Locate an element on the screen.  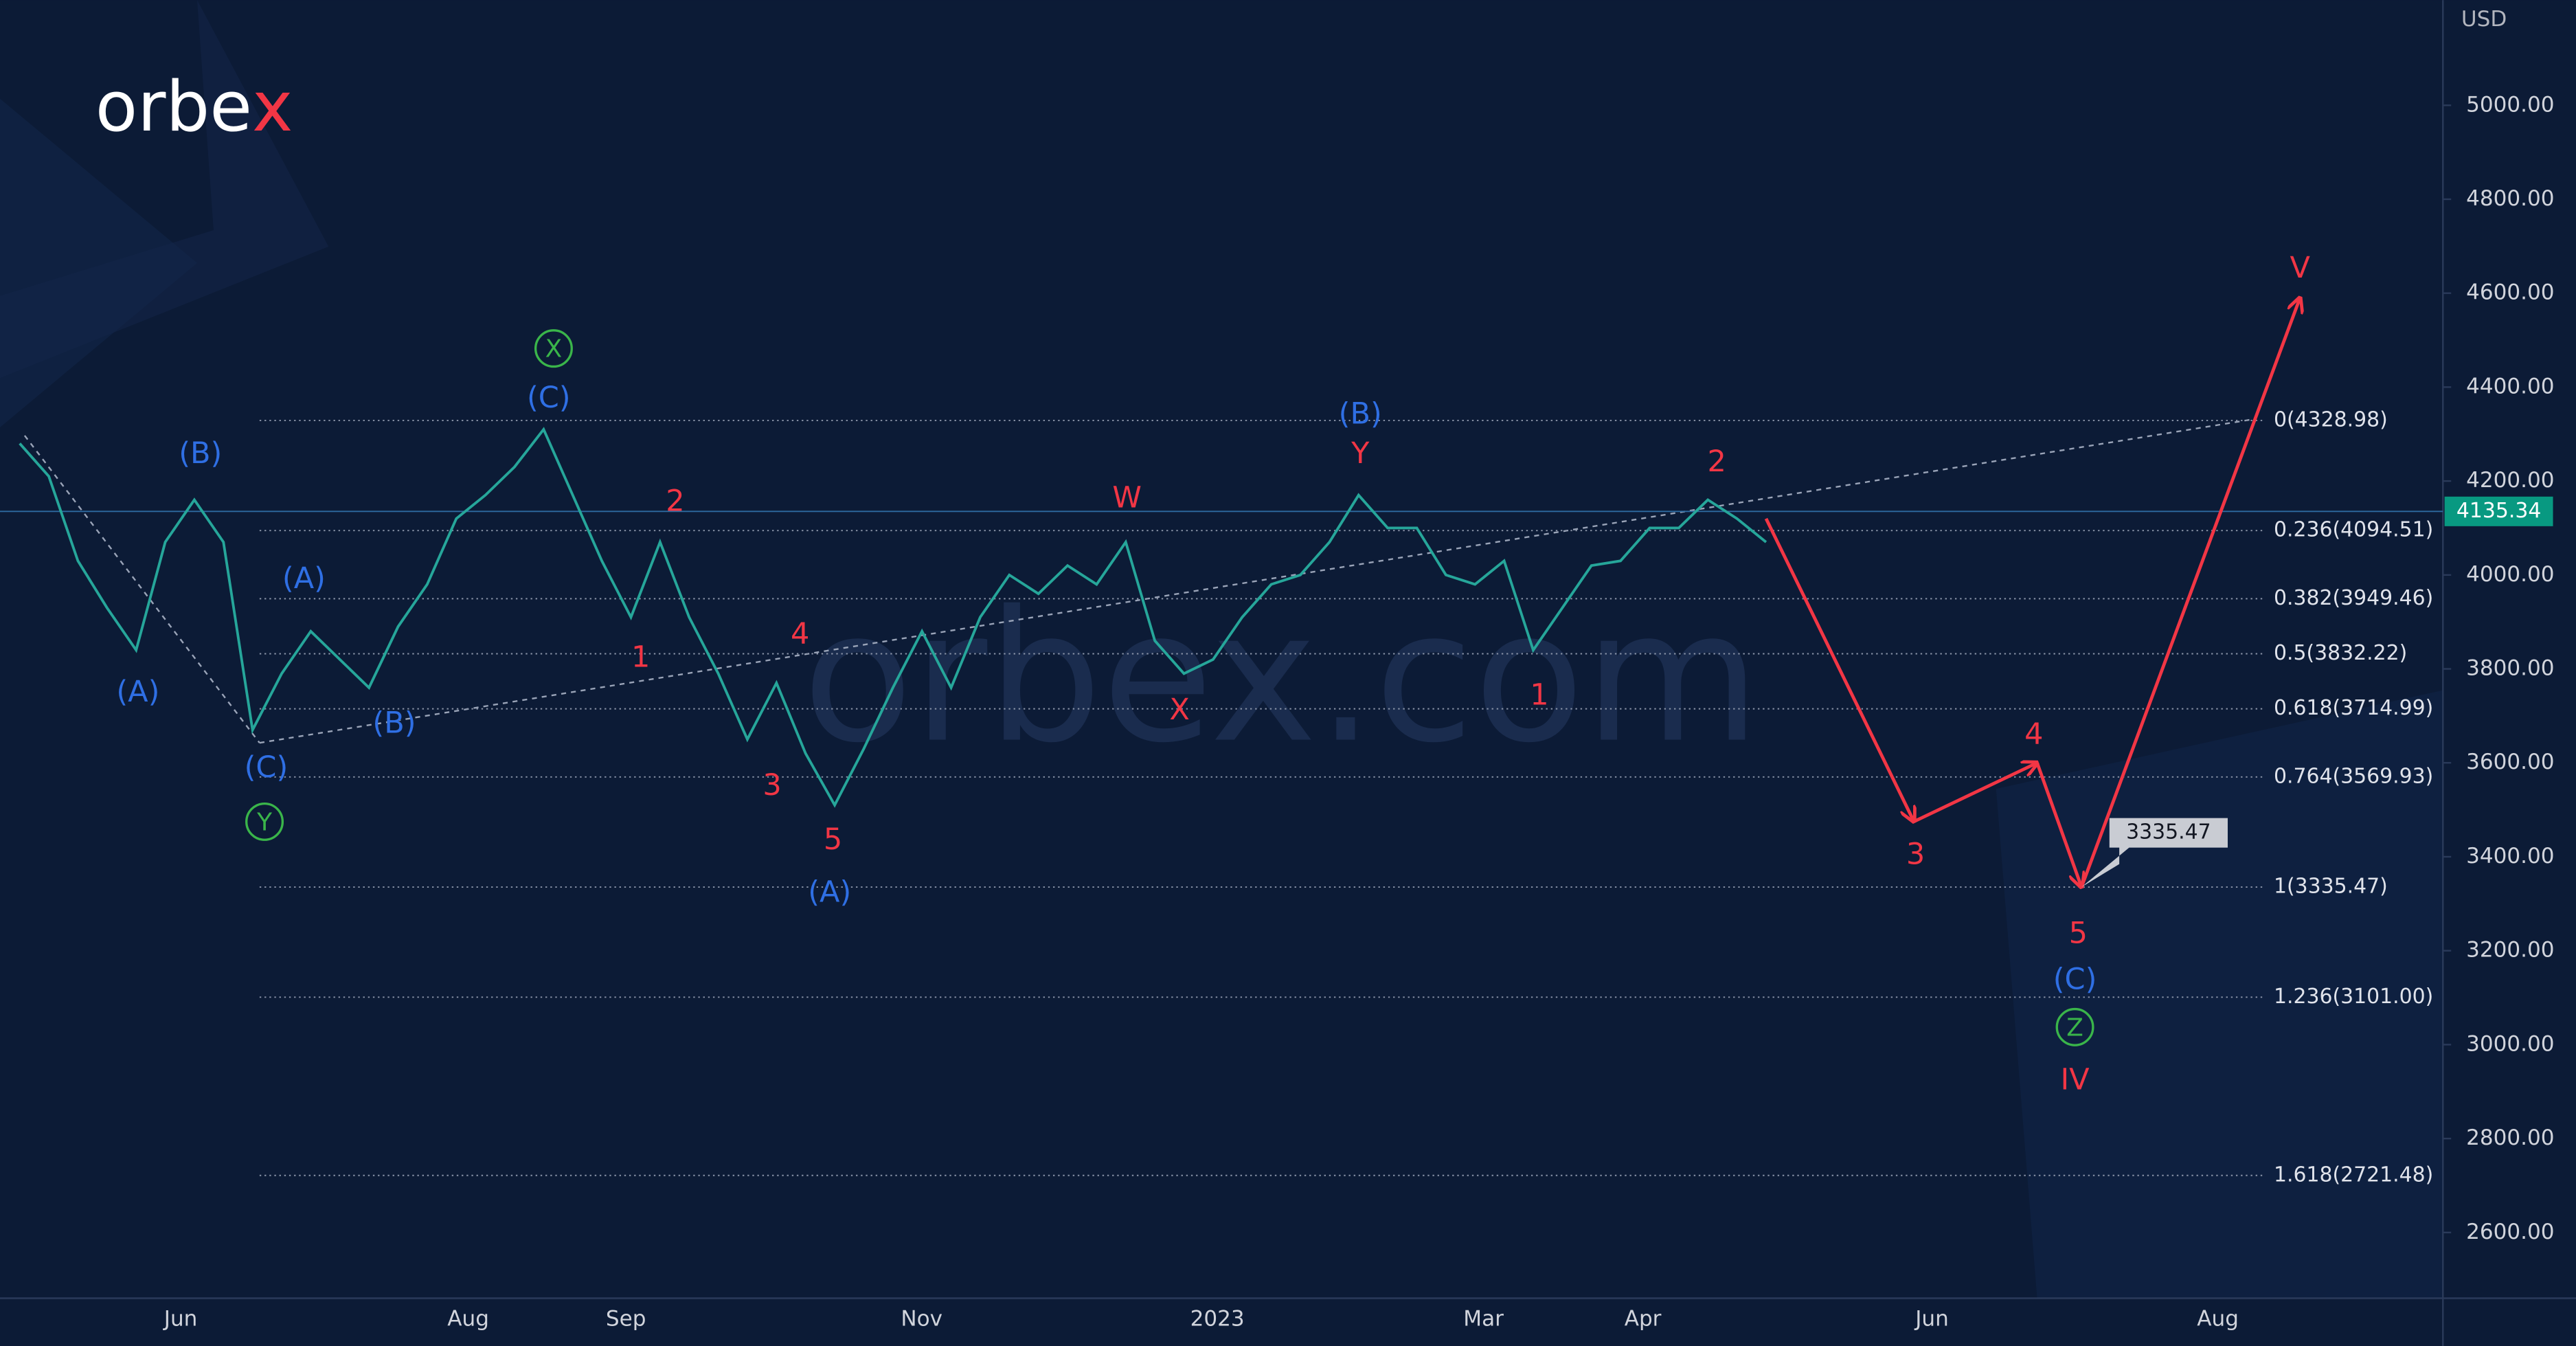
wave-label: Z is located at coordinates (2074, 1027).